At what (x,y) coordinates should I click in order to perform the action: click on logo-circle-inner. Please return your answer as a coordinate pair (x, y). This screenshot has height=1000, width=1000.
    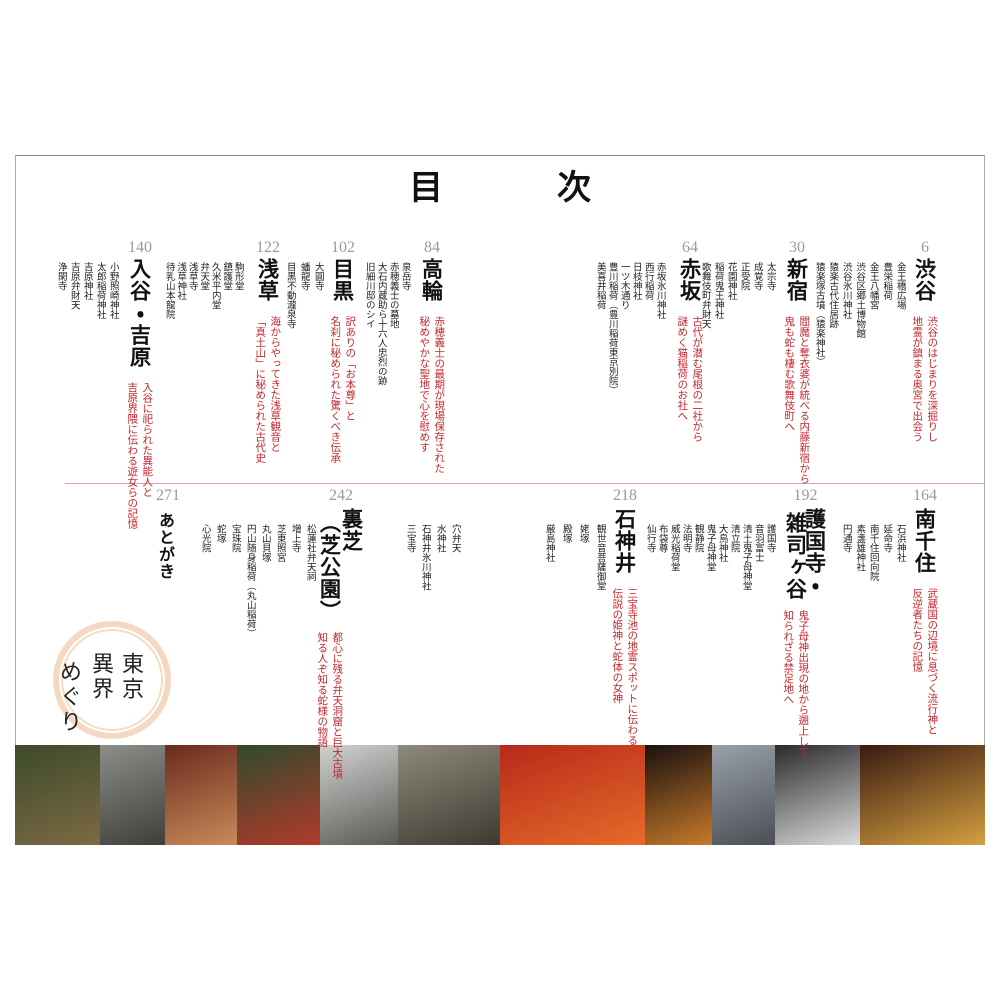
    Looking at the image, I should click on (112, 680).